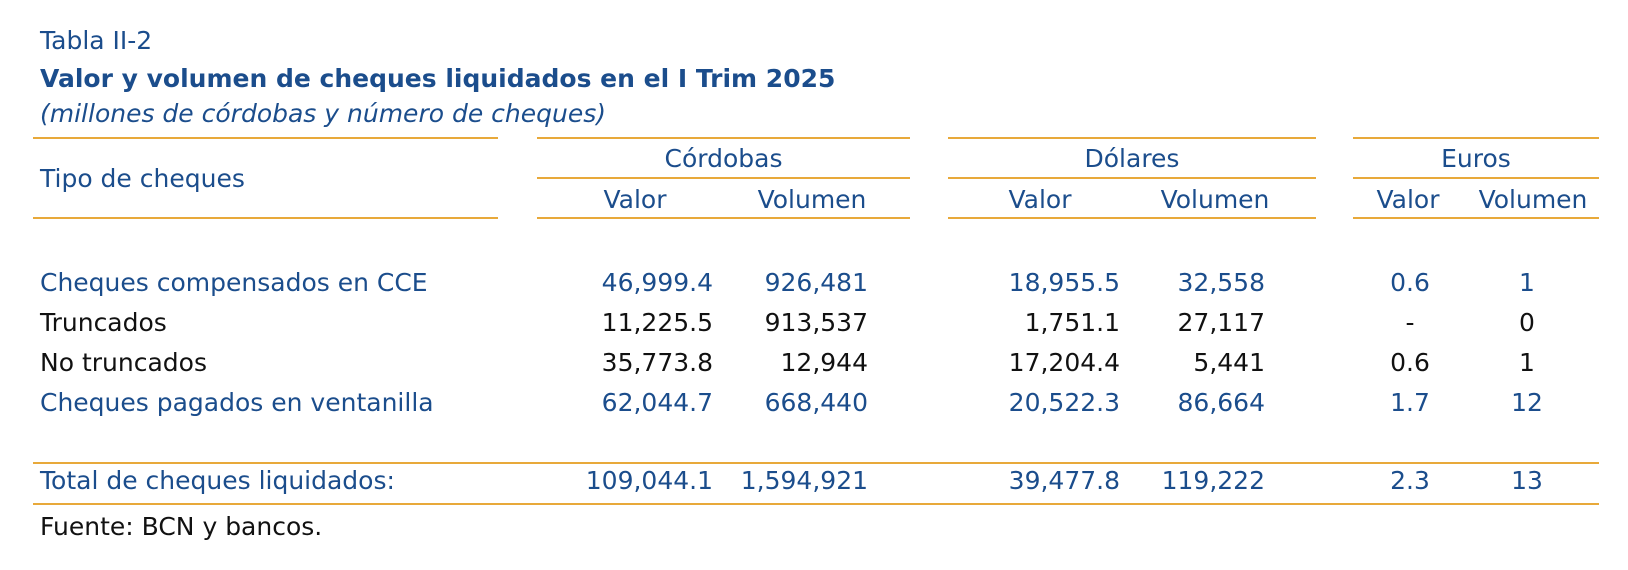 This screenshot has width=1628, height=570. What do you see at coordinates (1527, 362) in the screenshot?
I see `table-row-3-euros-volumen: 1` at bounding box center [1527, 362].